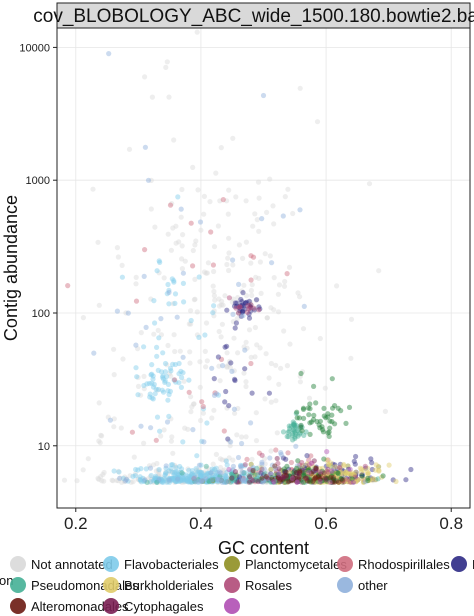 This screenshot has width=474, height=616. What do you see at coordinates (296, 564) in the screenshot?
I see `legend-label-2: Planctomycetales` at bounding box center [296, 564].